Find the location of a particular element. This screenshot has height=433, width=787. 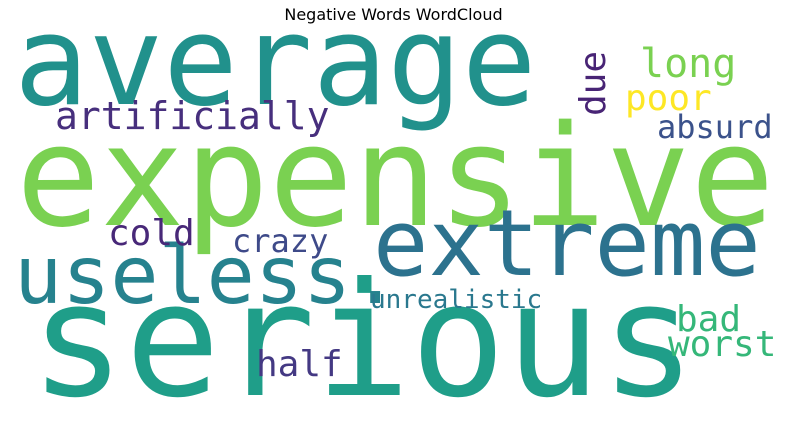

word-due: due is located at coordinates (593, 83).